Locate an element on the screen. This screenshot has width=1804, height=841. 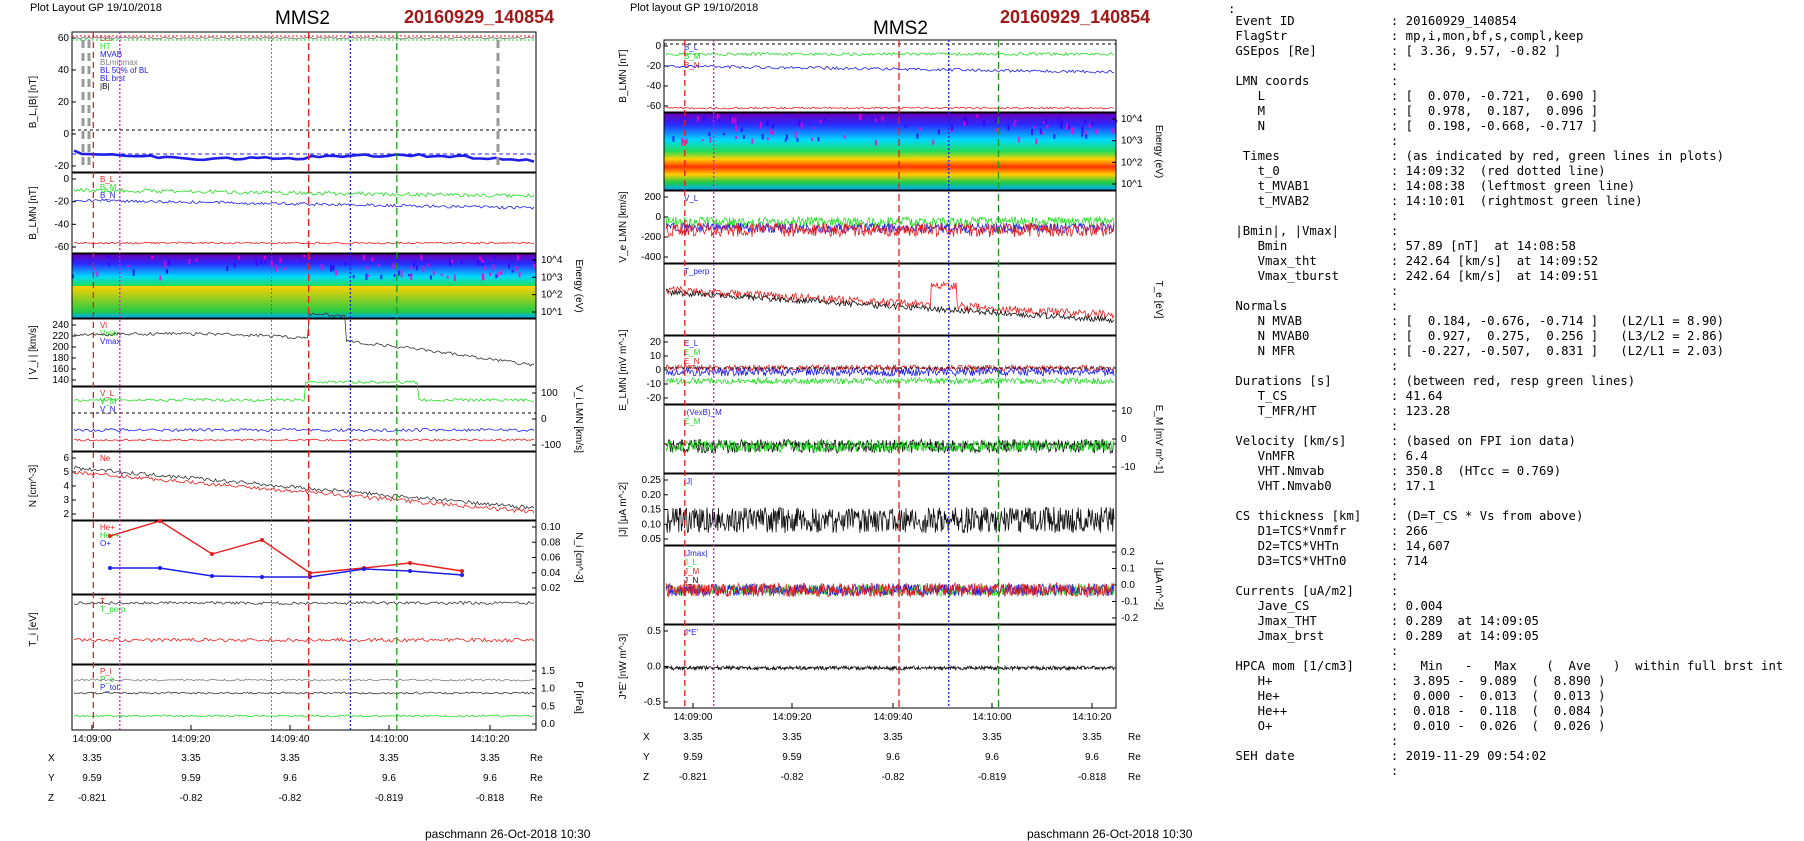
info-value: : 14:10:01 (rightmost green line) is located at coordinates (1516, 201).